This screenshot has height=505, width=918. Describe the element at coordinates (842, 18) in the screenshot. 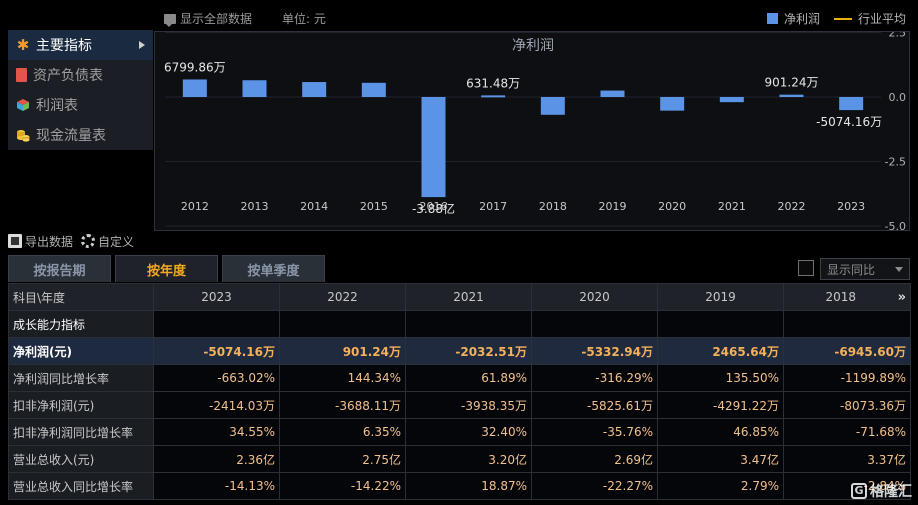

I see `legend-line-swatch` at that location.